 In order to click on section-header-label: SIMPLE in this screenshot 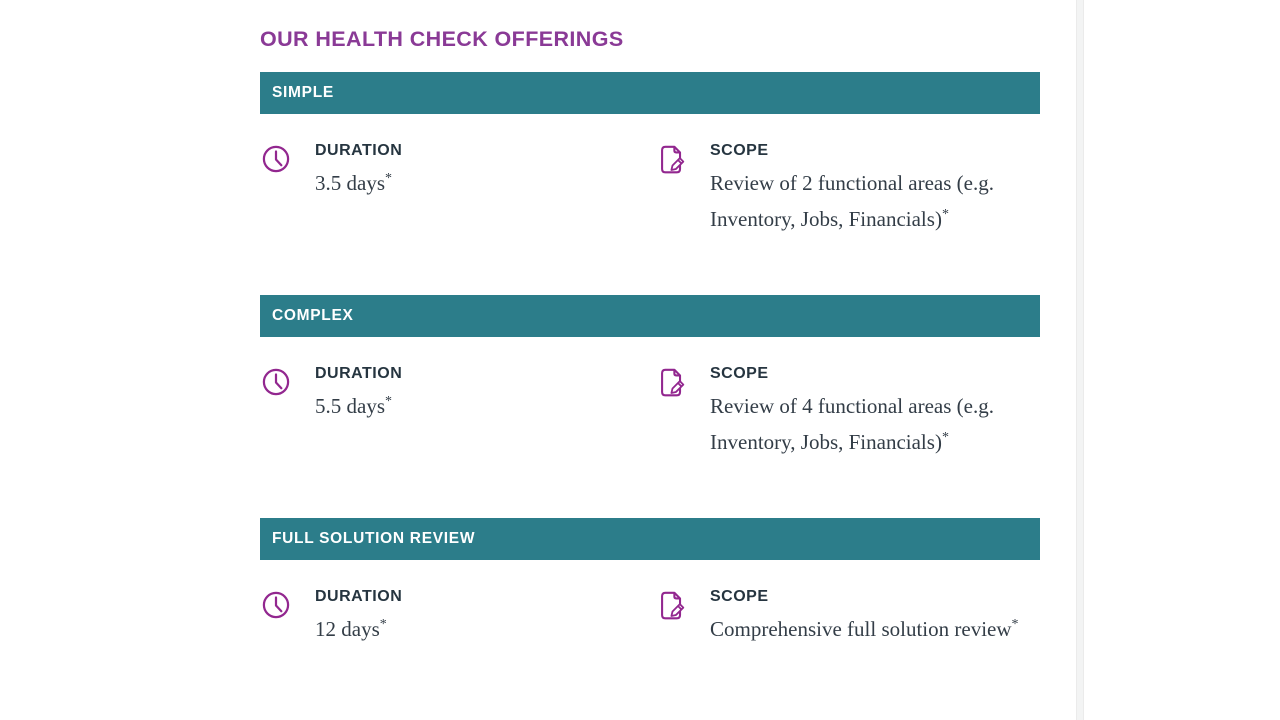, I will do `click(303, 92)`.